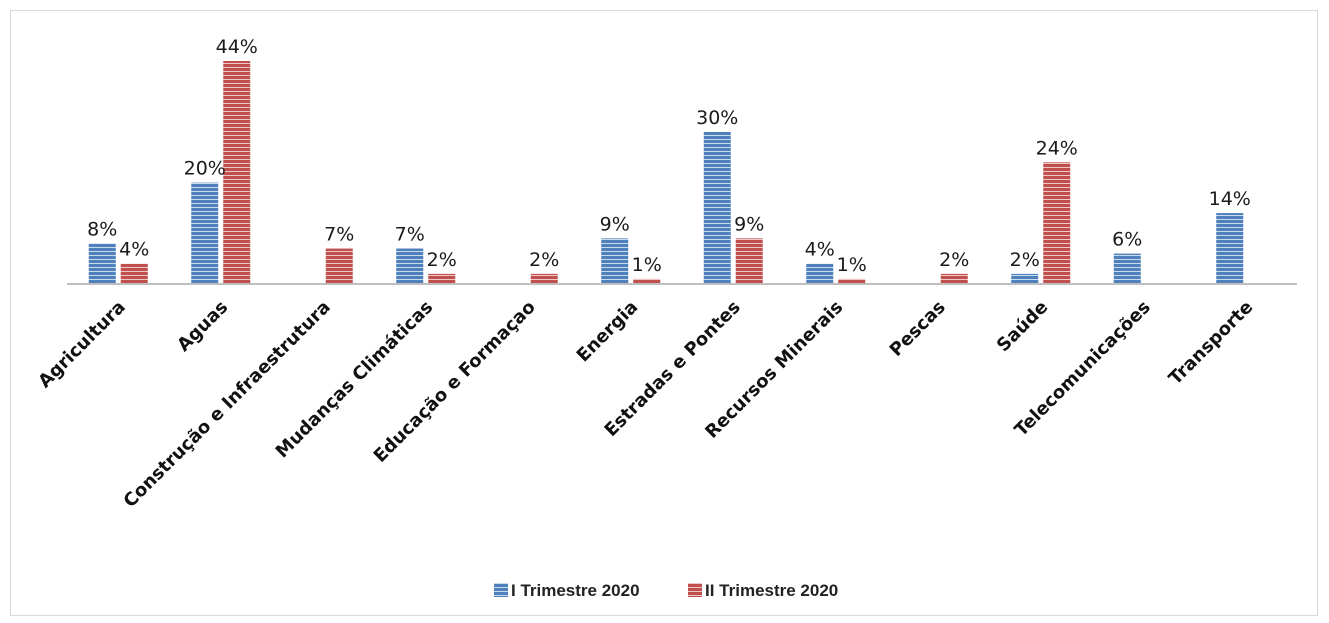  Describe the element at coordinates (820, 273) in the screenshot. I see `bar-series-1-recursos-minerais` at that location.